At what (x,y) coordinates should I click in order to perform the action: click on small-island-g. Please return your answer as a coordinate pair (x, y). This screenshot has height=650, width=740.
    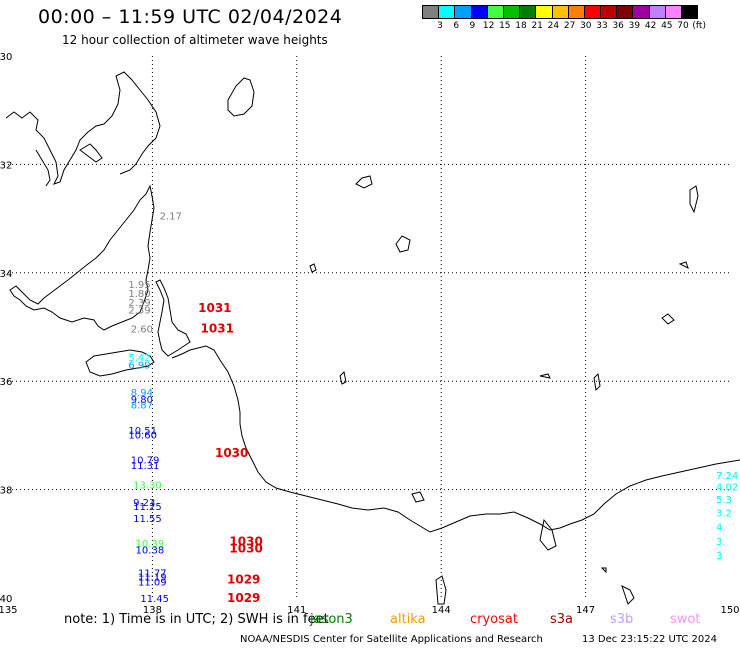
    Looking at the image, I should click on (668, 319).